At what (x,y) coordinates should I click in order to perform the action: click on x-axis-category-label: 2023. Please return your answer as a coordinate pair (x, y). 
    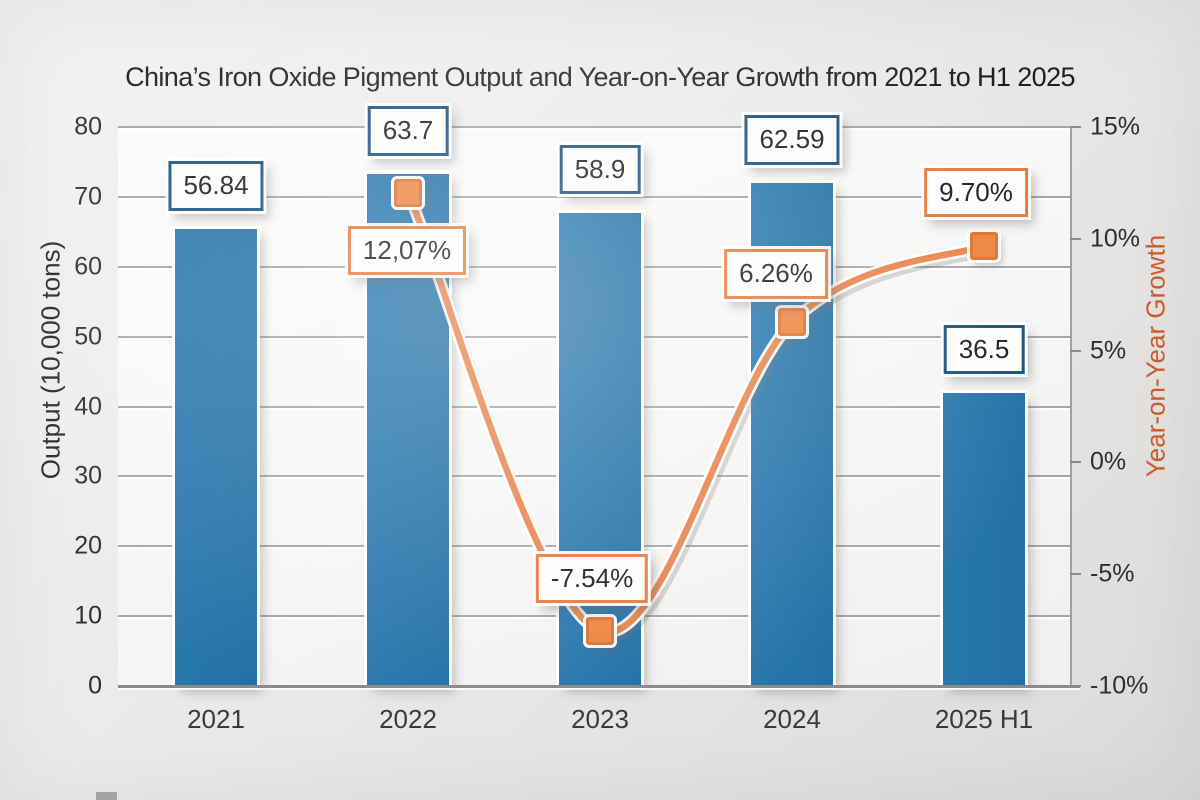
    Looking at the image, I should click on (600, 719).